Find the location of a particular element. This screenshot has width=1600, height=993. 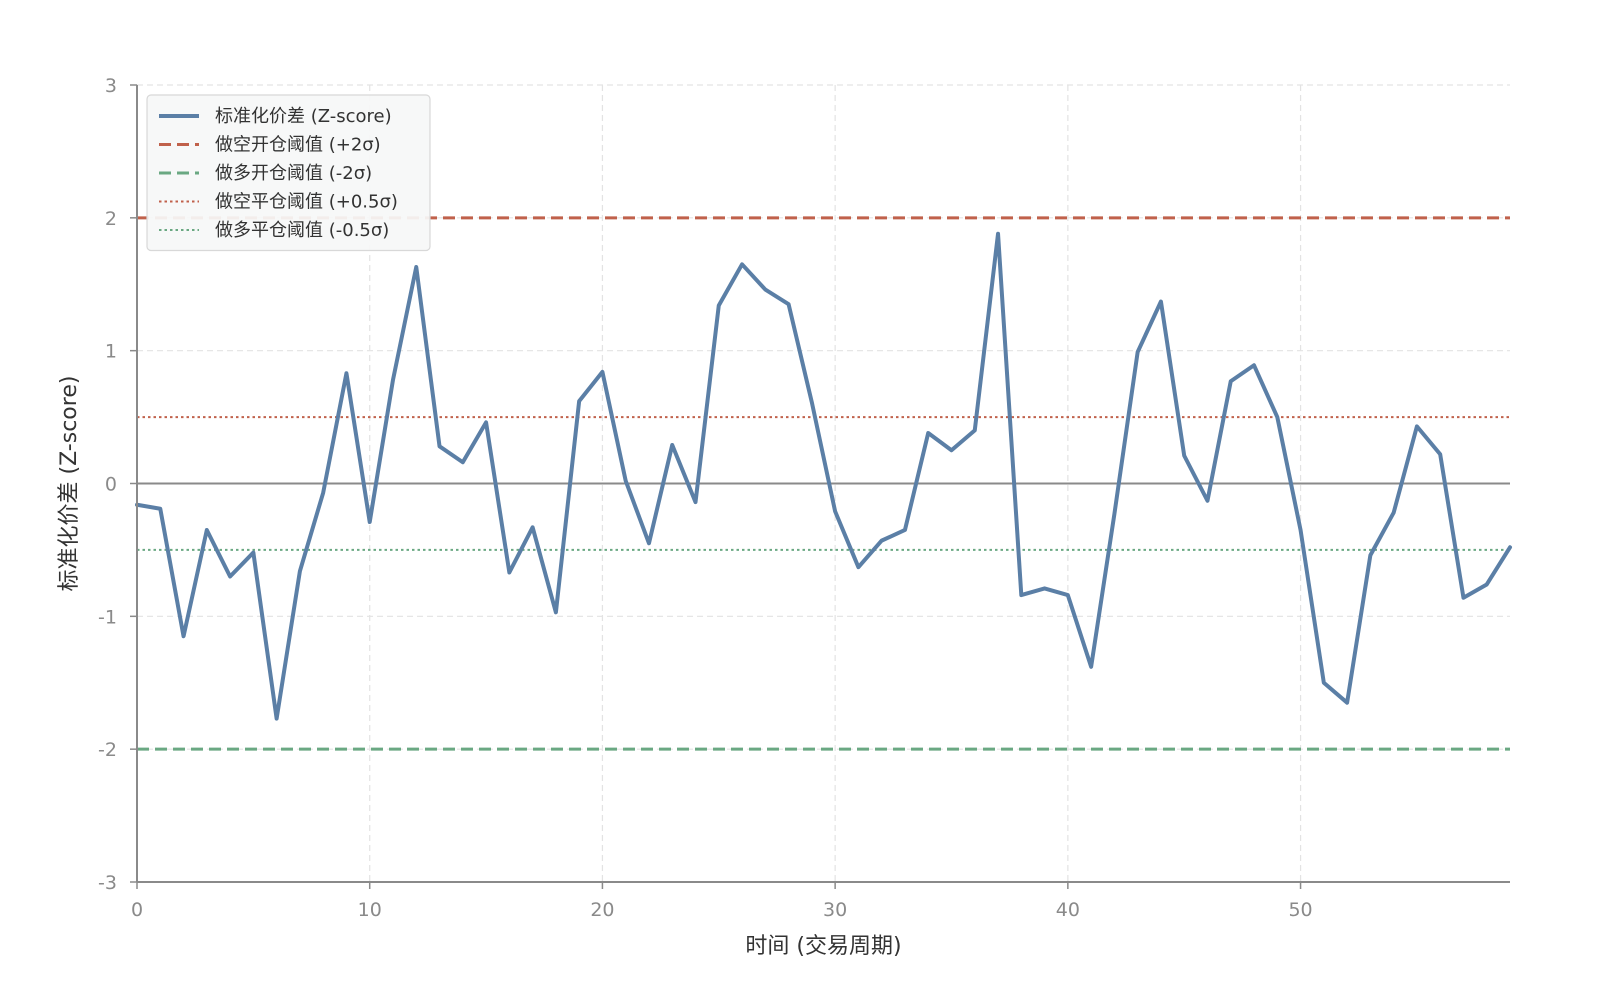

legend-label-2: 做多开仓阈值 (-2σ) is located at coordinates (293, 173).